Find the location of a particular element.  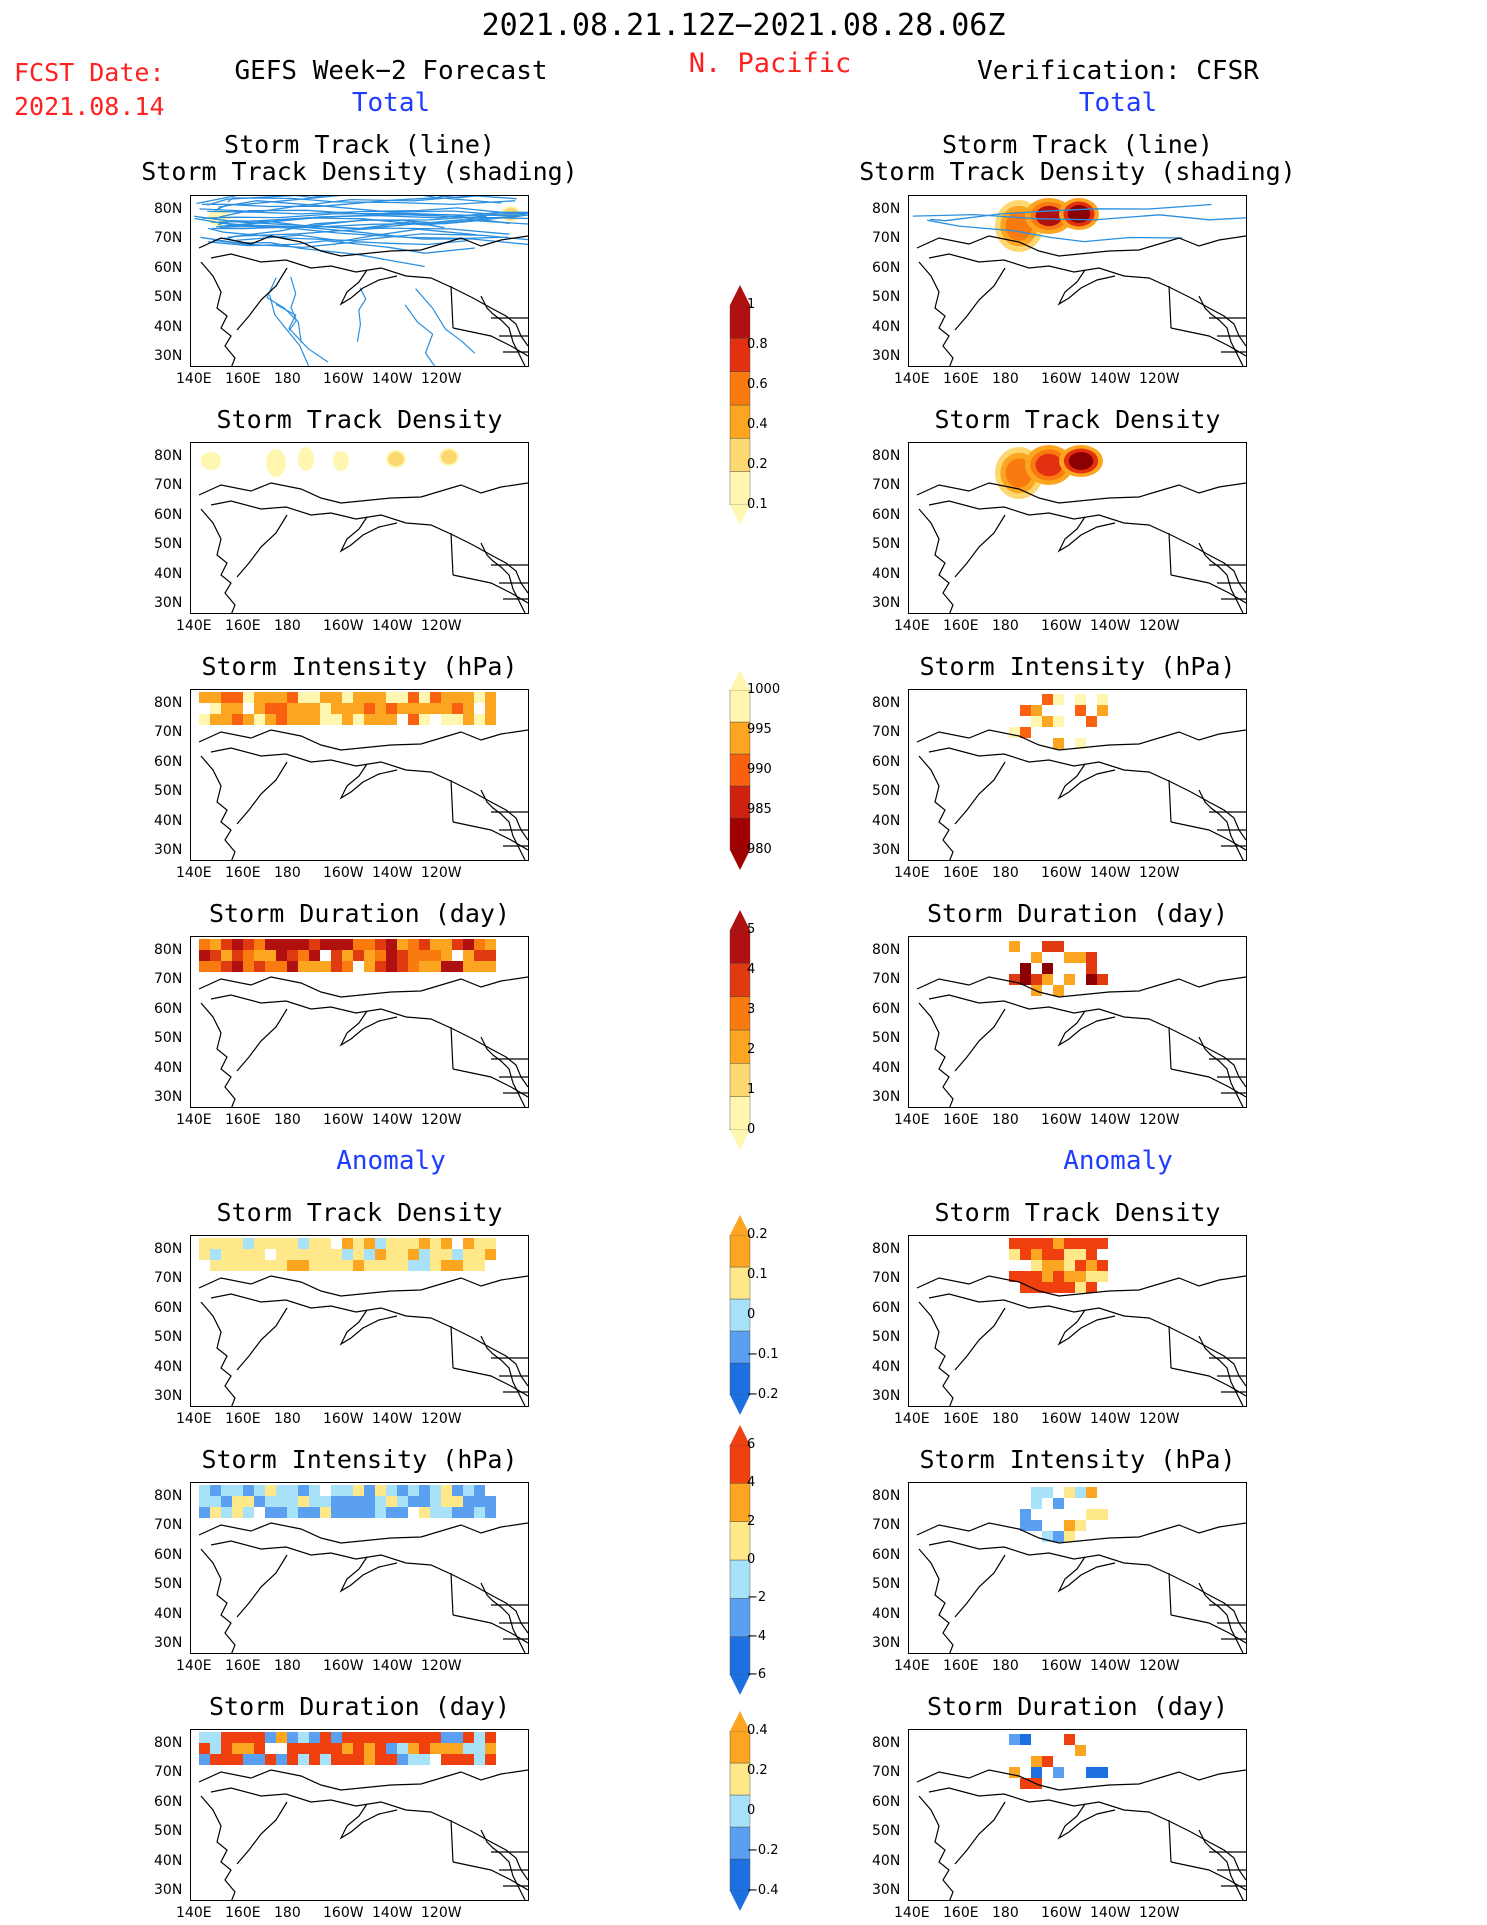

colorbar-label: 0.6 is located at coordinates (757, 384).